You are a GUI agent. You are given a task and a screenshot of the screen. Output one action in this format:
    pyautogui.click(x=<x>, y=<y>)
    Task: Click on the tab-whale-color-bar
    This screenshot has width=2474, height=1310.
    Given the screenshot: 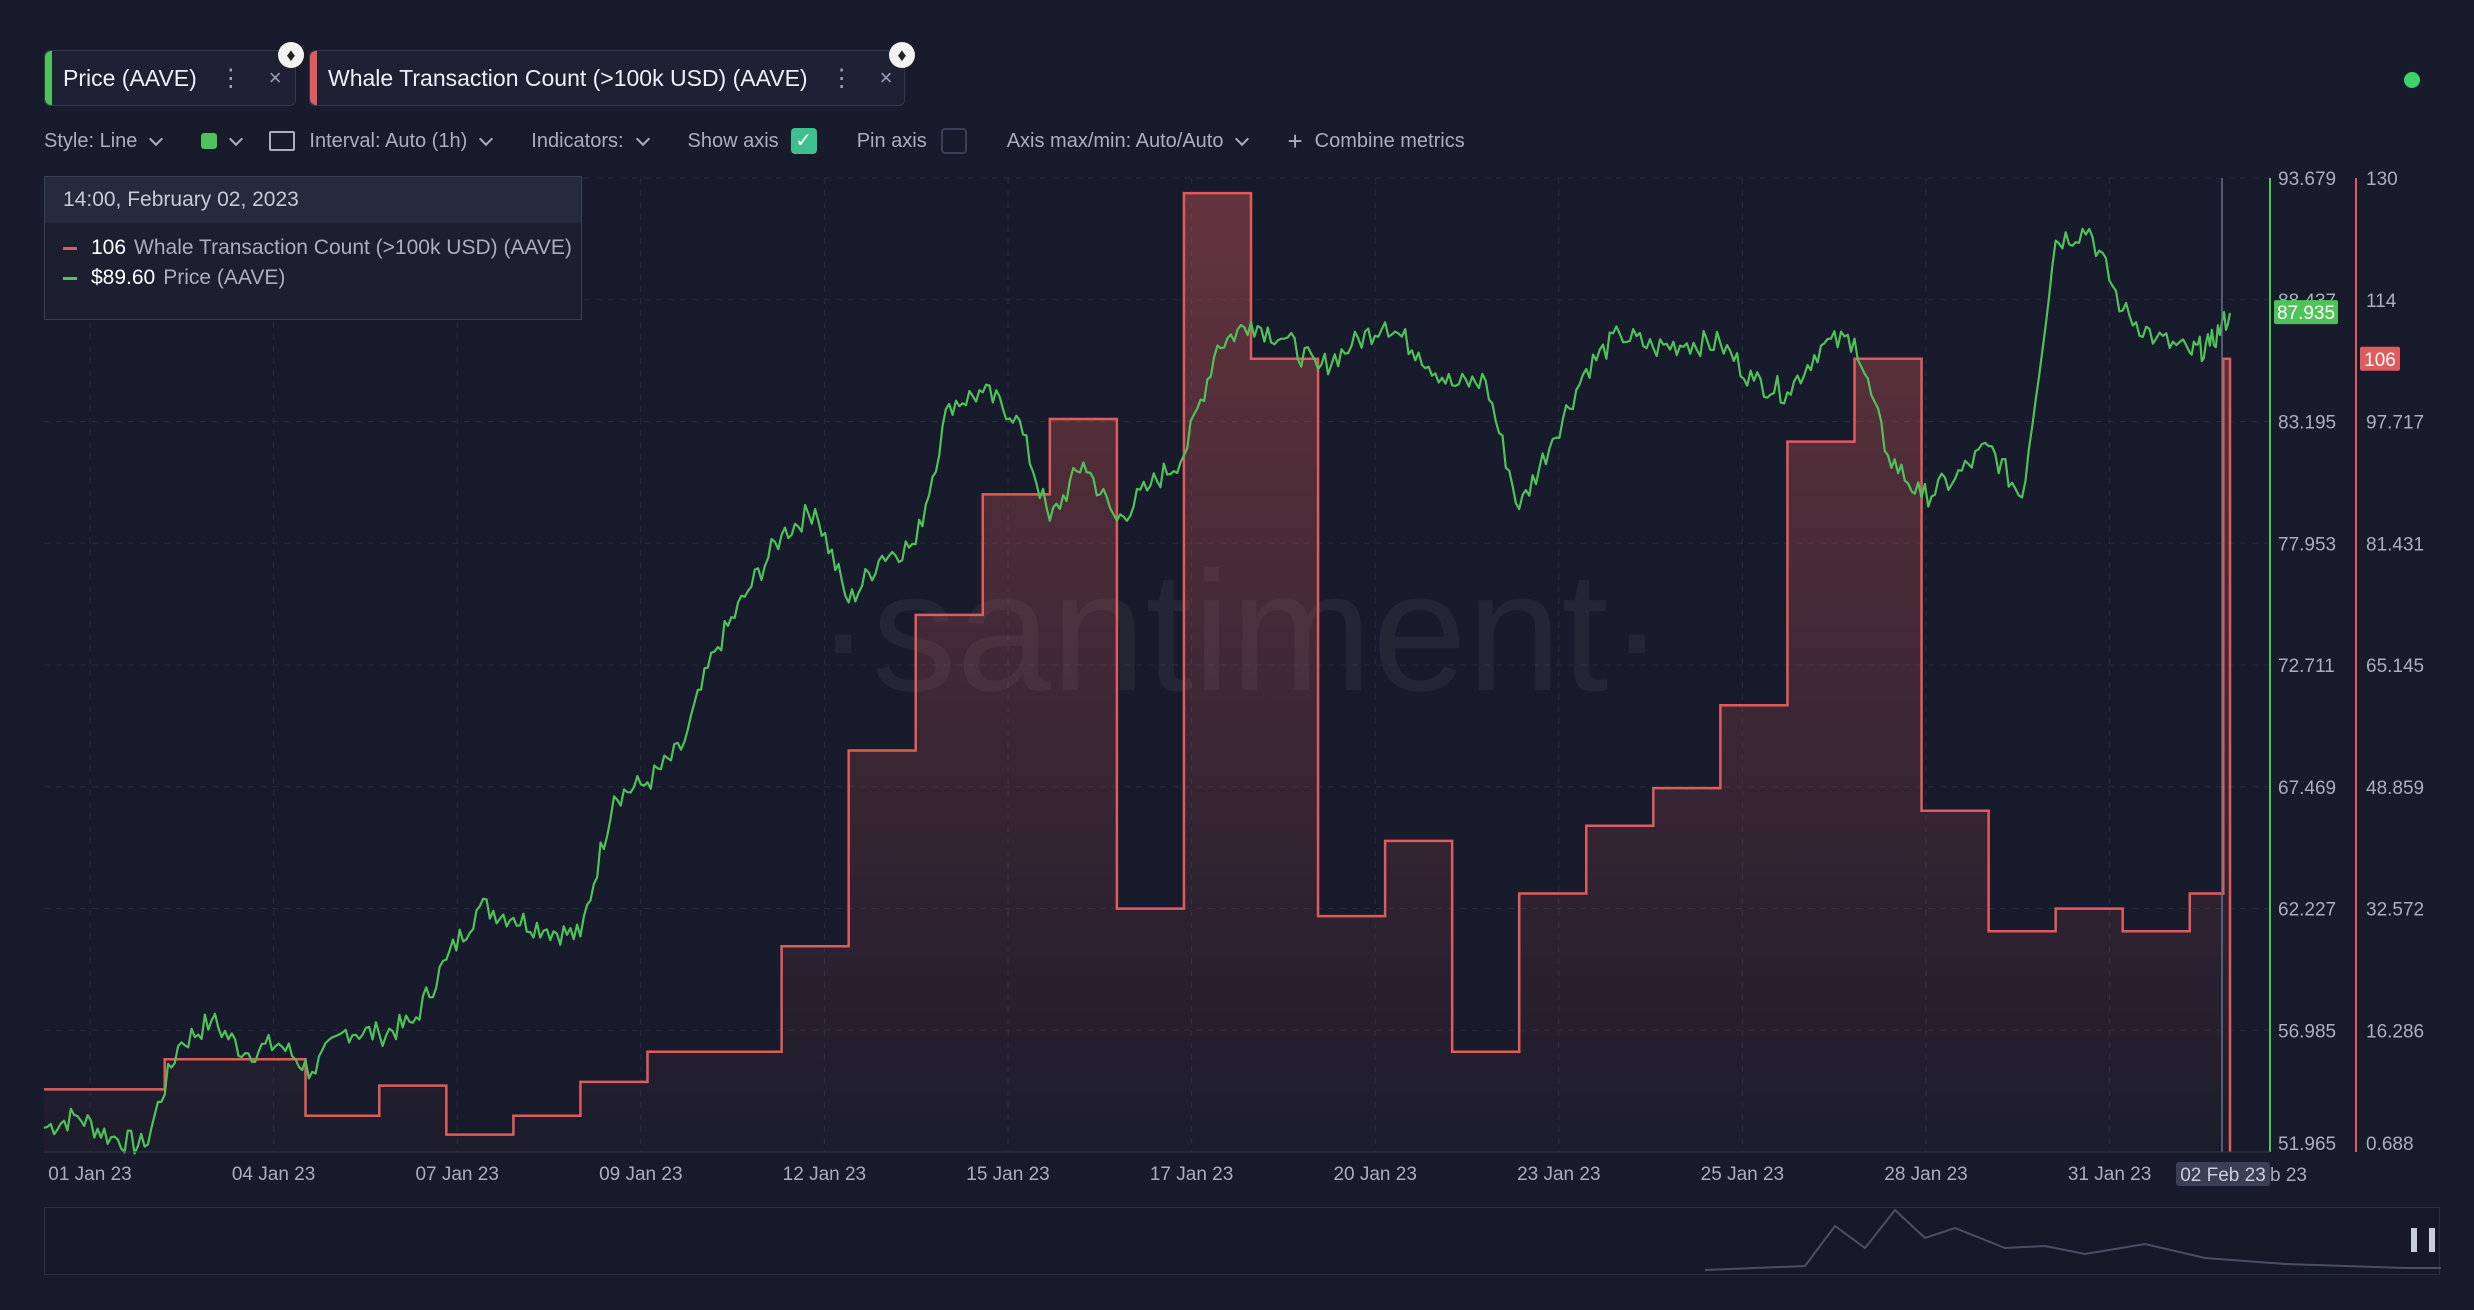 What is the action you would take?
    pyautogui.click(x=313, y=78)
    